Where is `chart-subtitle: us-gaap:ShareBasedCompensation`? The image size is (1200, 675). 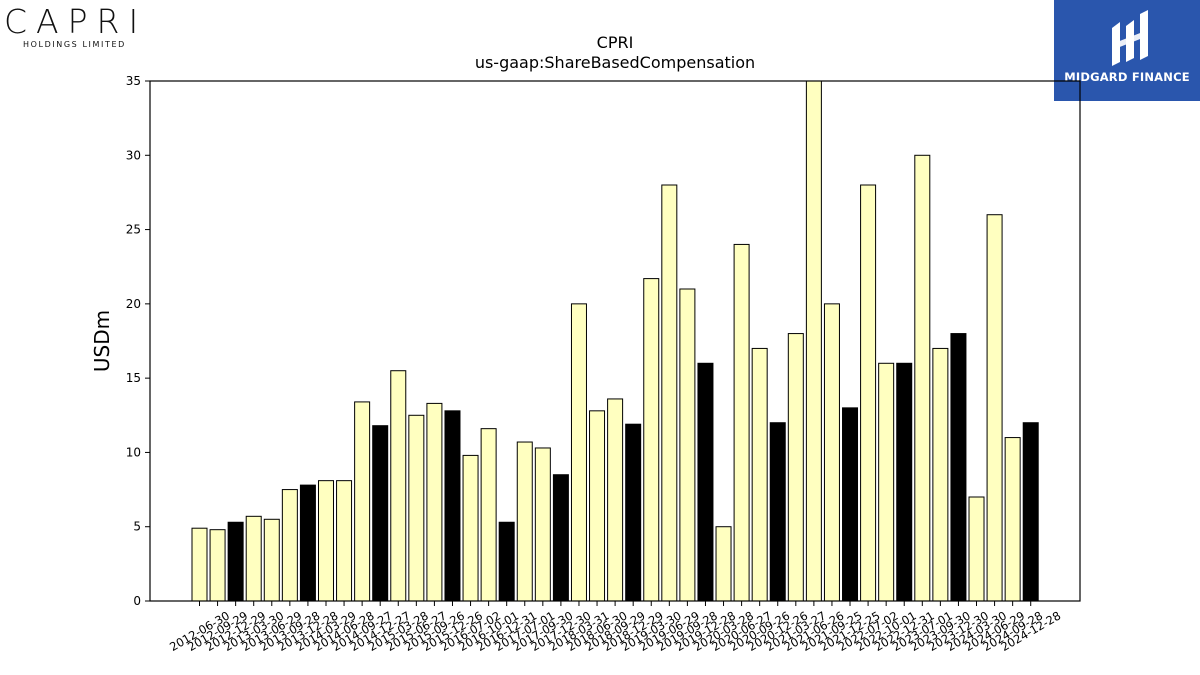
chart-subtitle: us-gaap:ShareBasedCompensation is located at coordinates (615, 62).